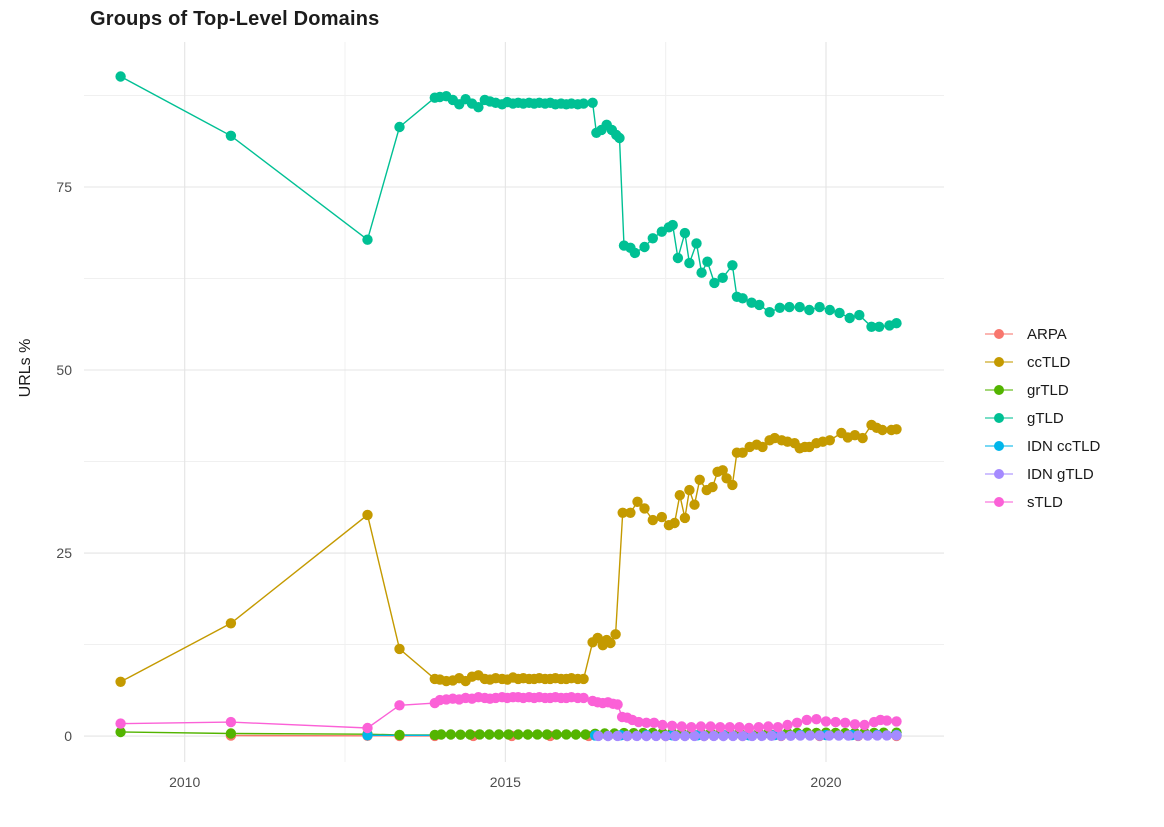 Image resolution: width=1164 pixels, height=827 pixels. What do you see at coordinates (999, 502) in the screenshot?
I see `legend-key-icon-stld` at bounding box center [999, 502].